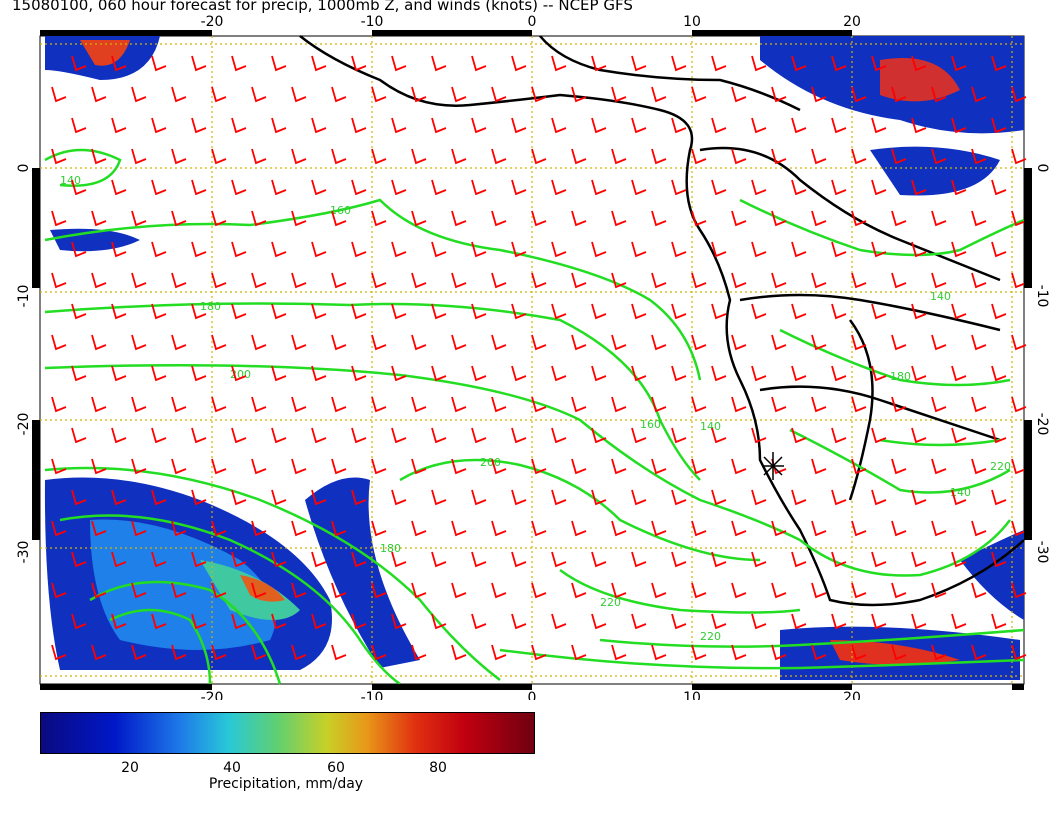 The image size is (1056, 816). I want to click on colorbar-tick: 20, so click(130, 768).